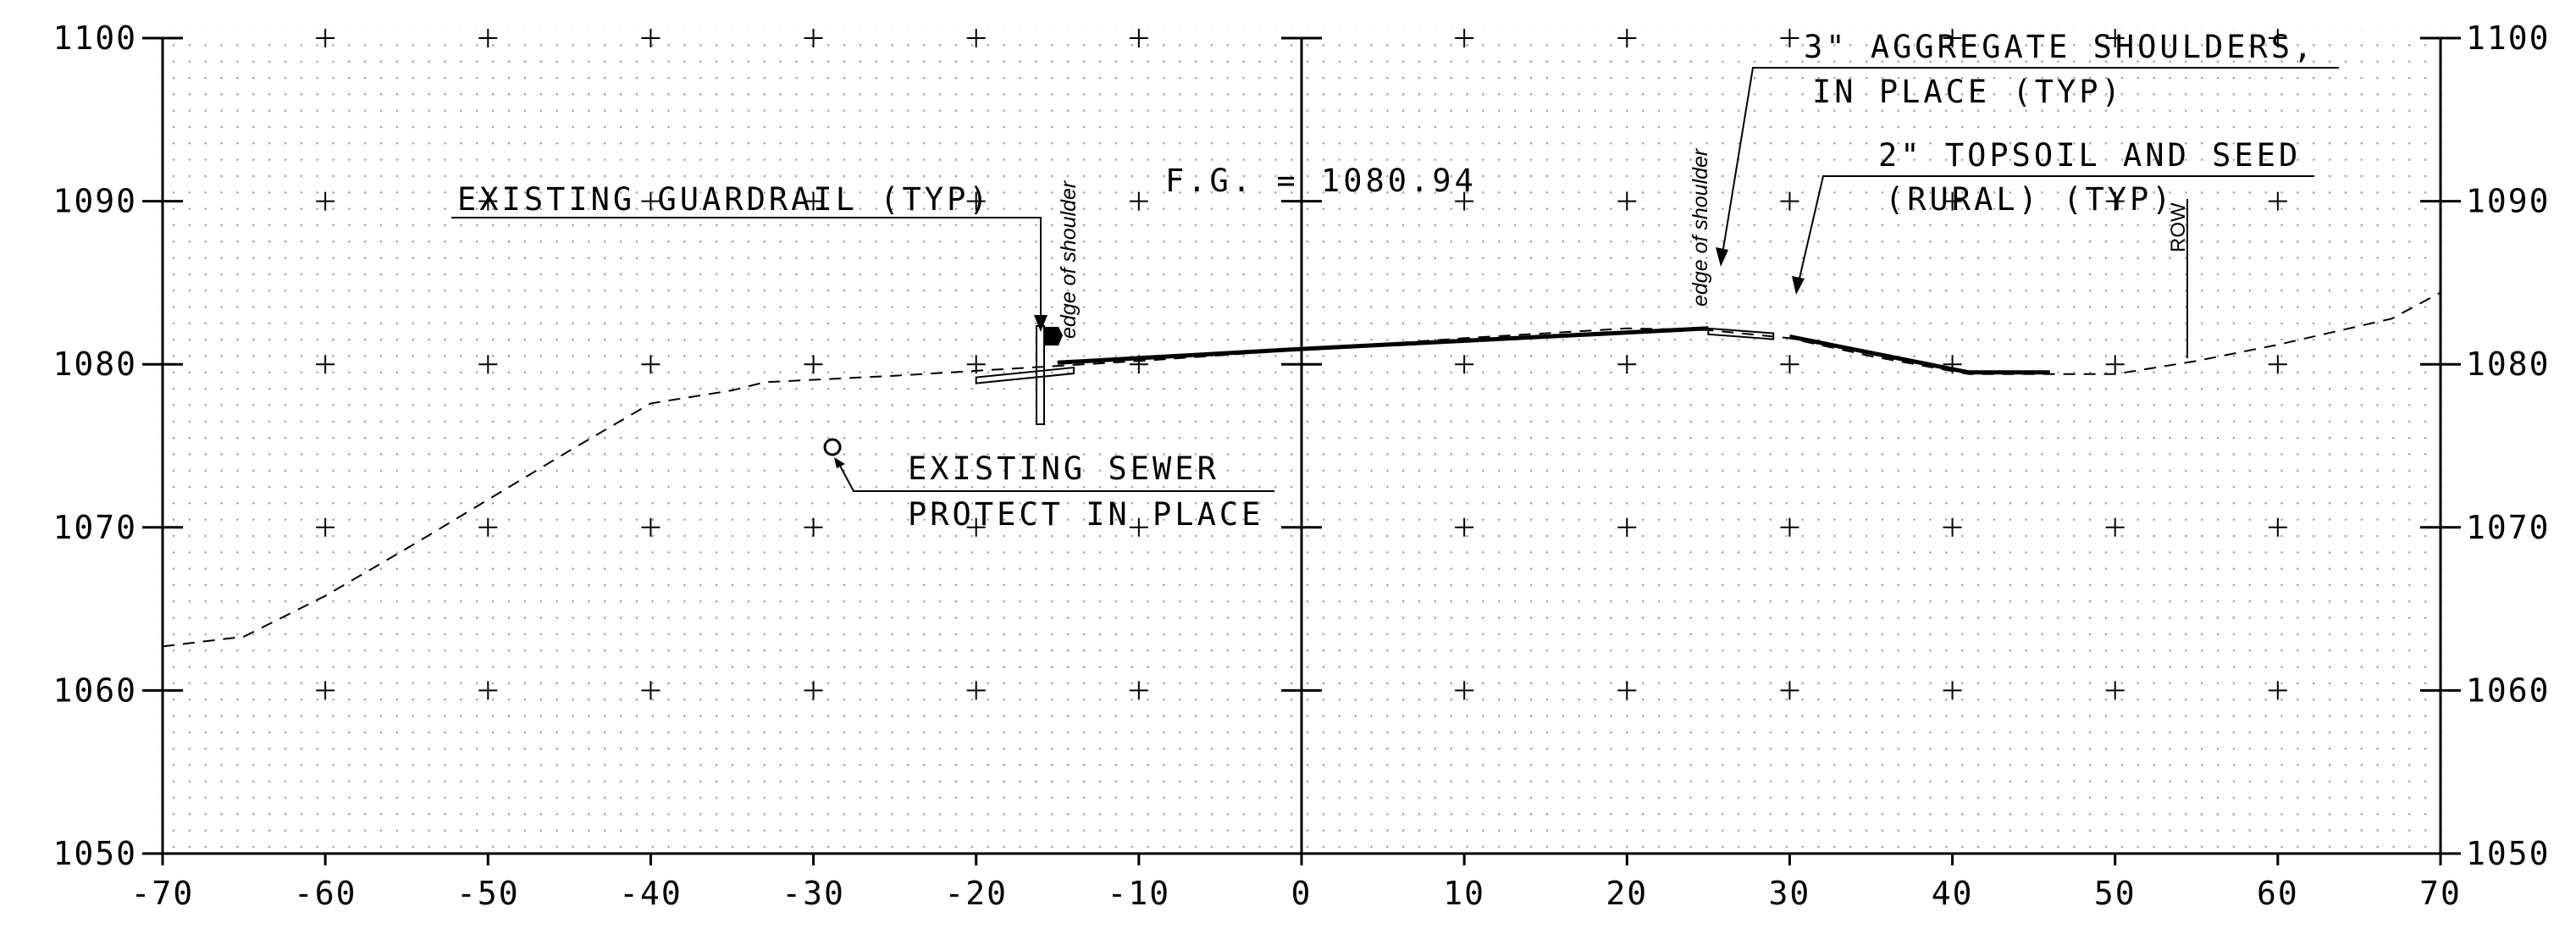 This screenshot has width=2576, height=934. Describe the element at coordinates (95, 364) in the screenshot. I see `y-tick-label-left: 1080` at that location.